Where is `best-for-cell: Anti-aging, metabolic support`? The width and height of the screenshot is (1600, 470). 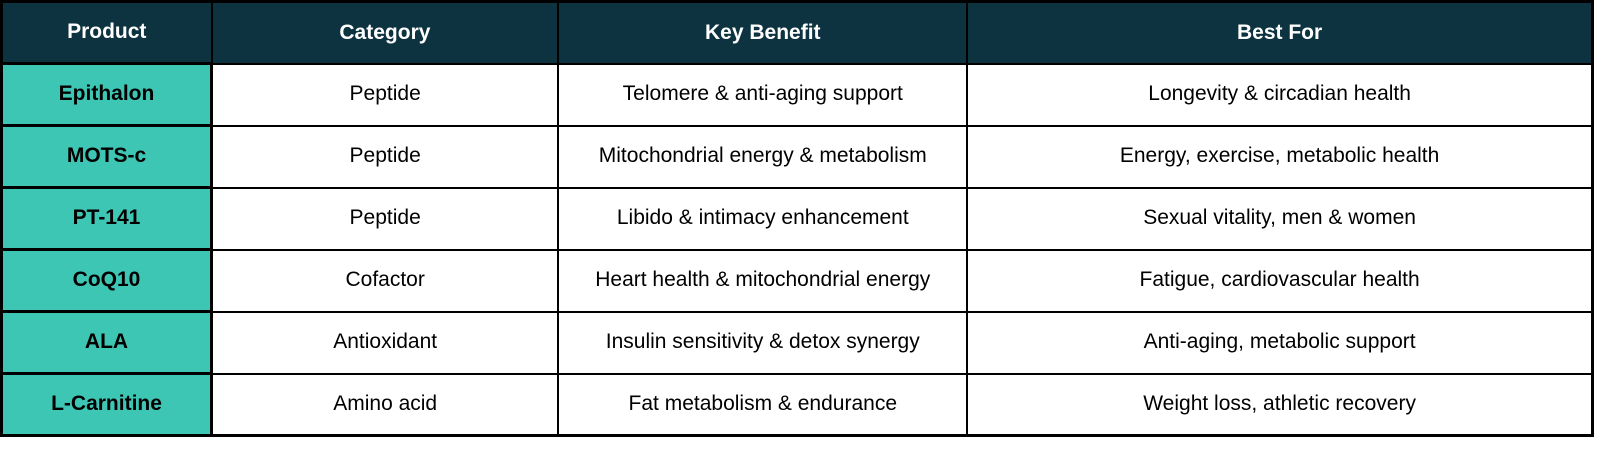 best-for-cell: Anti-aging, metabolic support is located at coordinates (1280, 342).